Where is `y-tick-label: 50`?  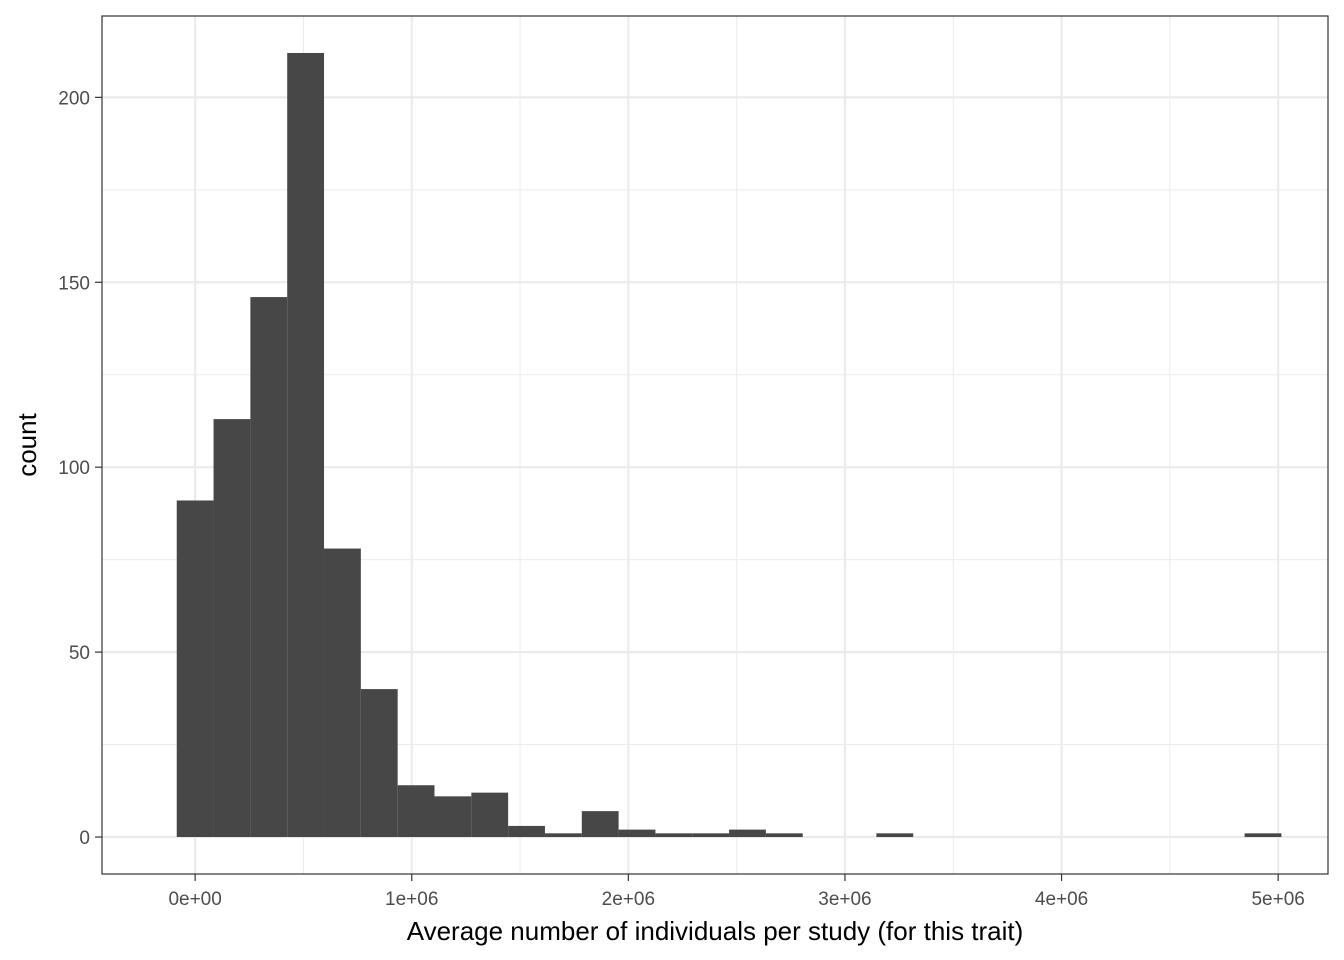
y-tick-label: 50 is located at coordinates (79, 653).